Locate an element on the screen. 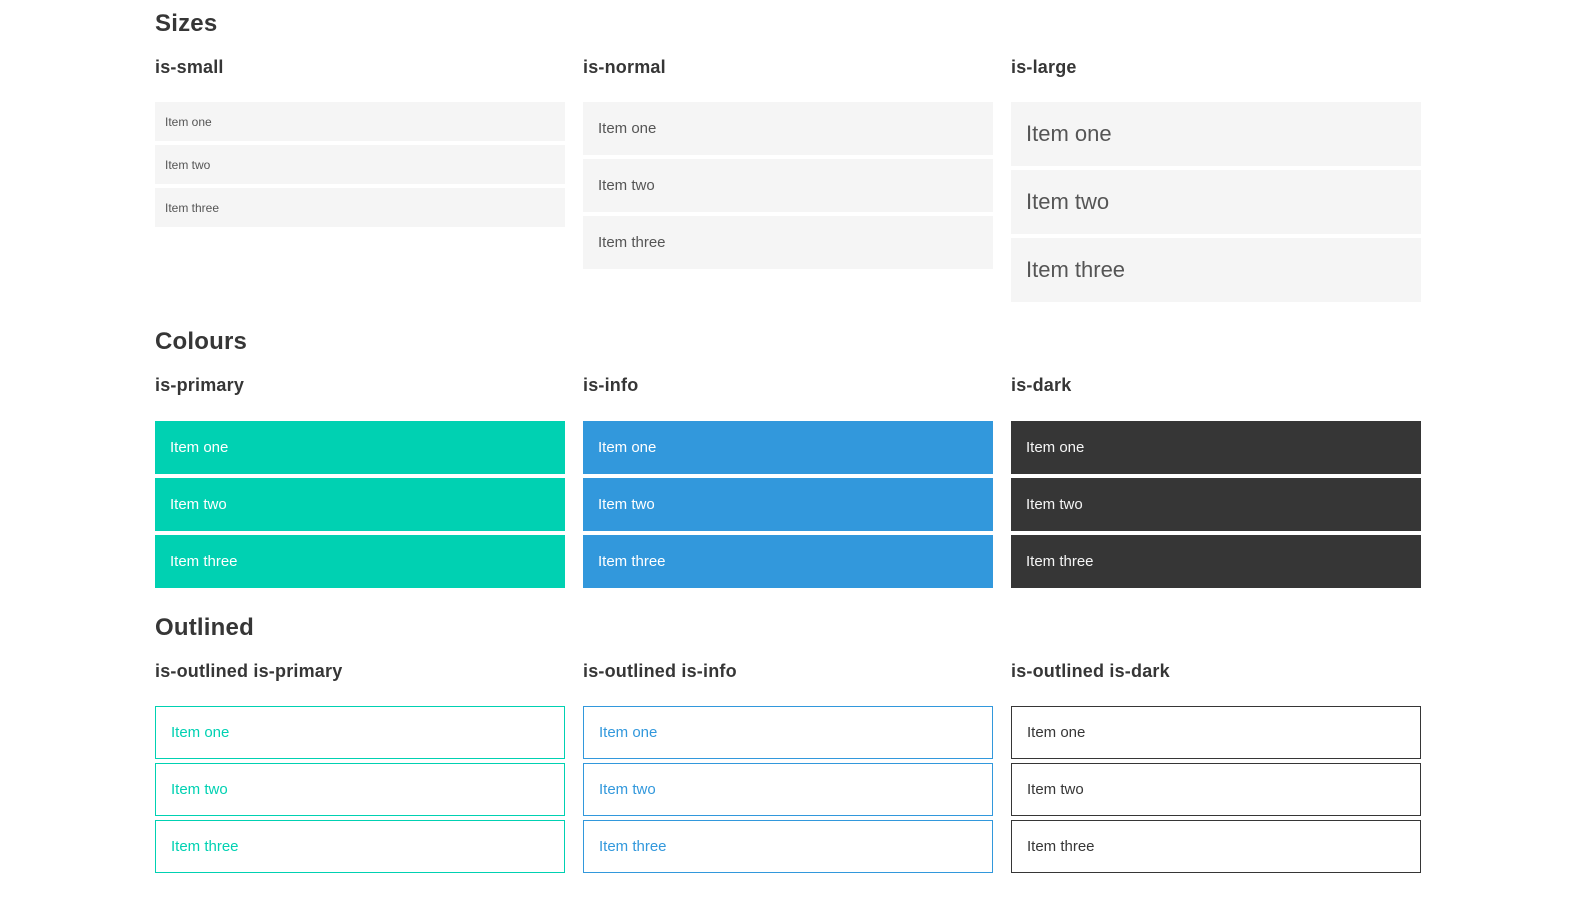 Image resolution: width=1595 pixels, height=897 pixels. group-heading-outlined-dark: is-outlined is-dark is located at coordinates (1090, 670).